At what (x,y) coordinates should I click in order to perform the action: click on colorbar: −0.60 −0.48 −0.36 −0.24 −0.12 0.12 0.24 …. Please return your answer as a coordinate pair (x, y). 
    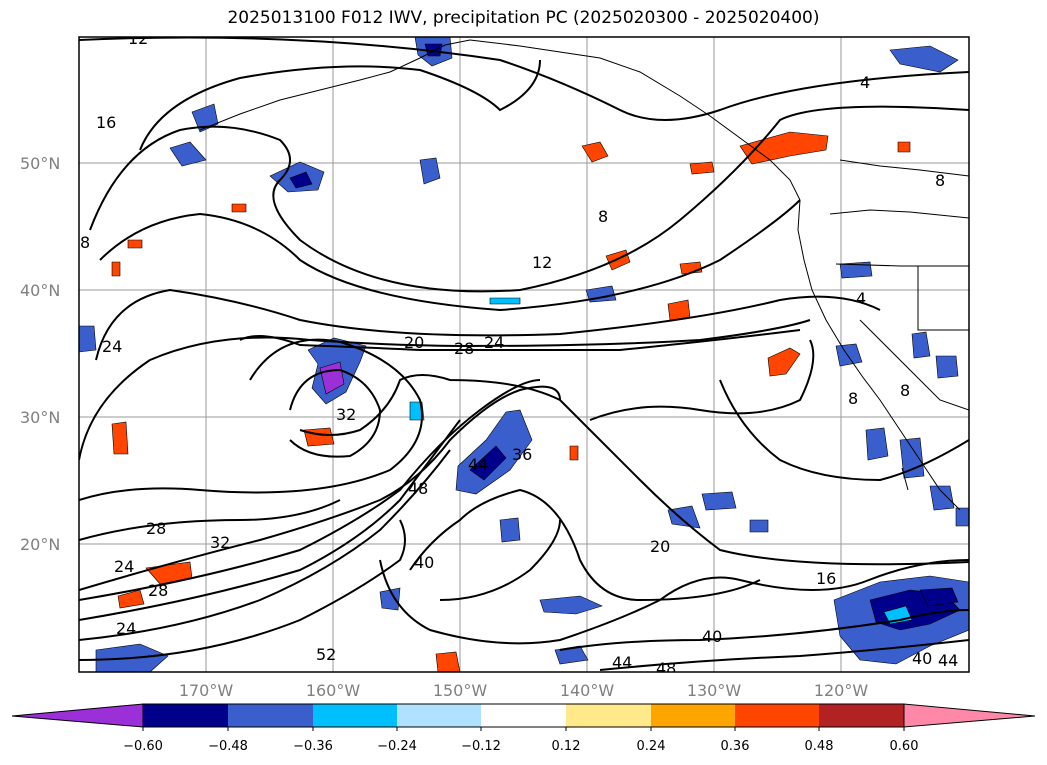
    Looking at the image, I should click on (523, 728).